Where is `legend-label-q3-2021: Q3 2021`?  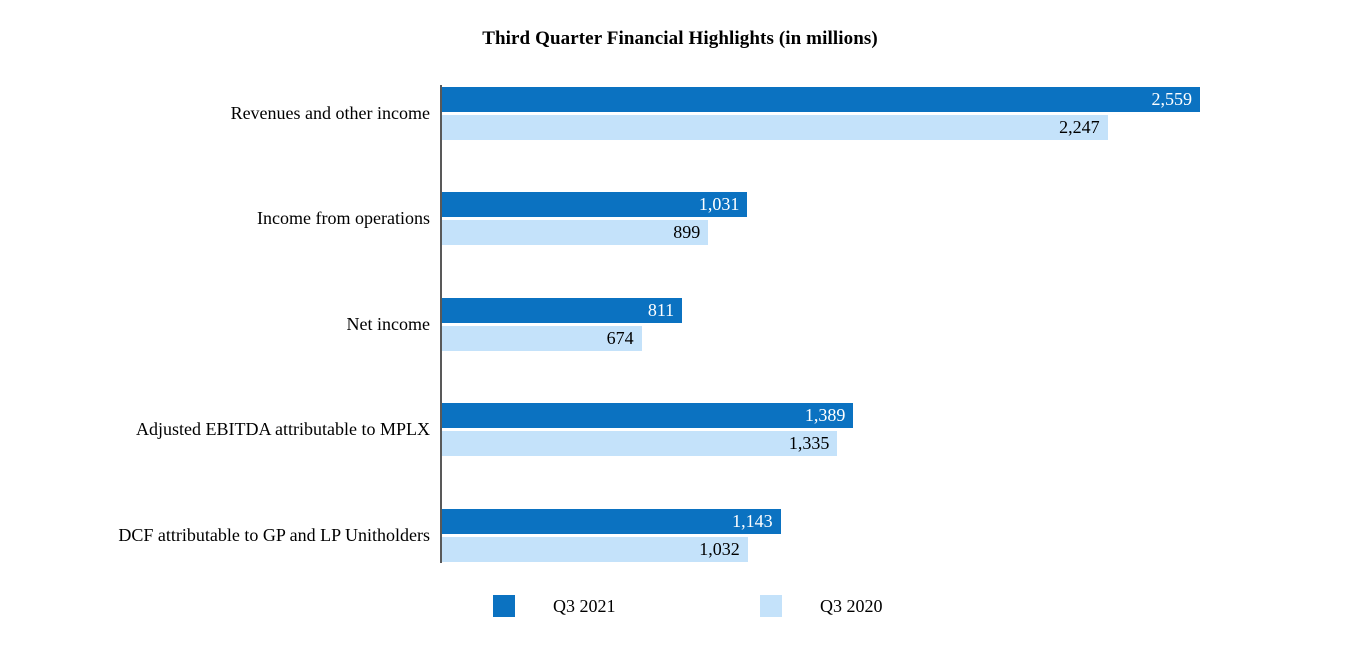 legend-label-q3-2021: Q3 2021 is located at coordinates (584, 605).